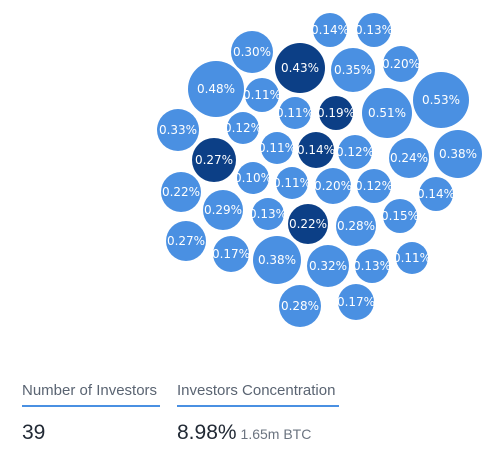  Describe the element at coordinates (276, 434) in the screenshot. I see `investors-concentration-btc: 1.65m BTC` at that location.